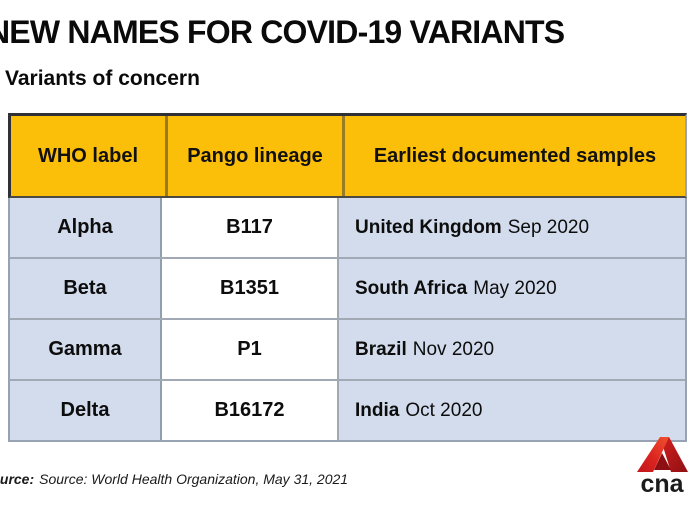 The height and width of the screenshot is (523, 693). Describe the element at coordinates (253, 156) in the screenshot. I see `header-pango-lineage: Pango lineage` at that location.